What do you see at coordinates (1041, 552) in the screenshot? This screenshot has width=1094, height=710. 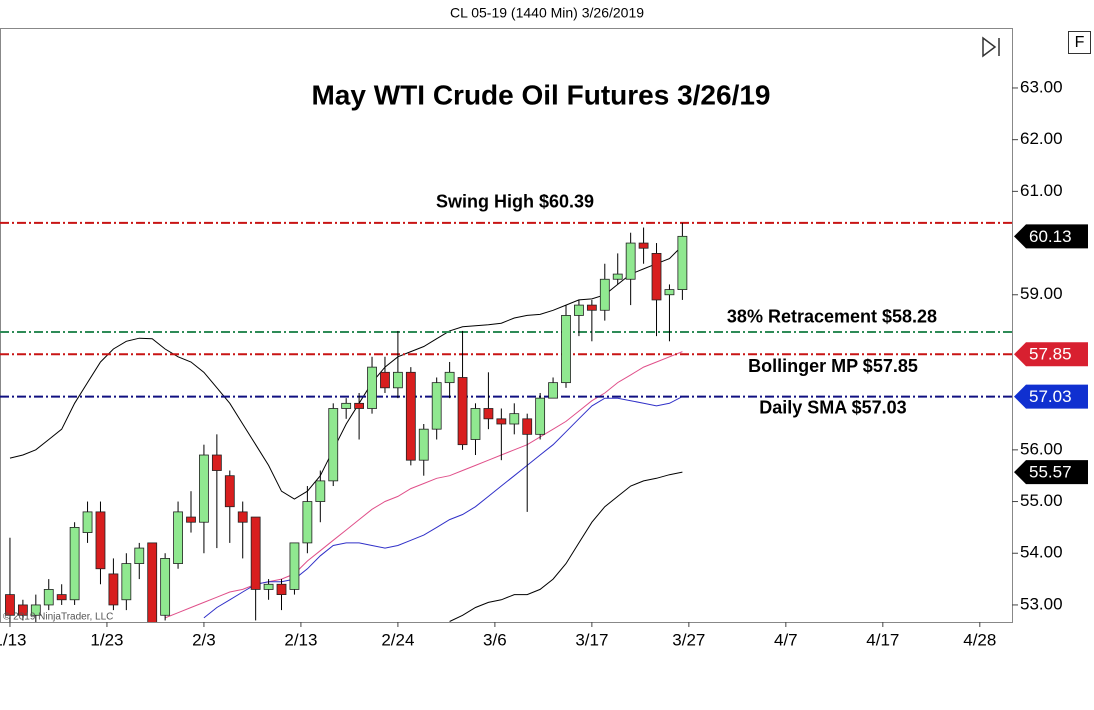 I see `y-tick-label: 54.00` at bounding box center [1041, 552].